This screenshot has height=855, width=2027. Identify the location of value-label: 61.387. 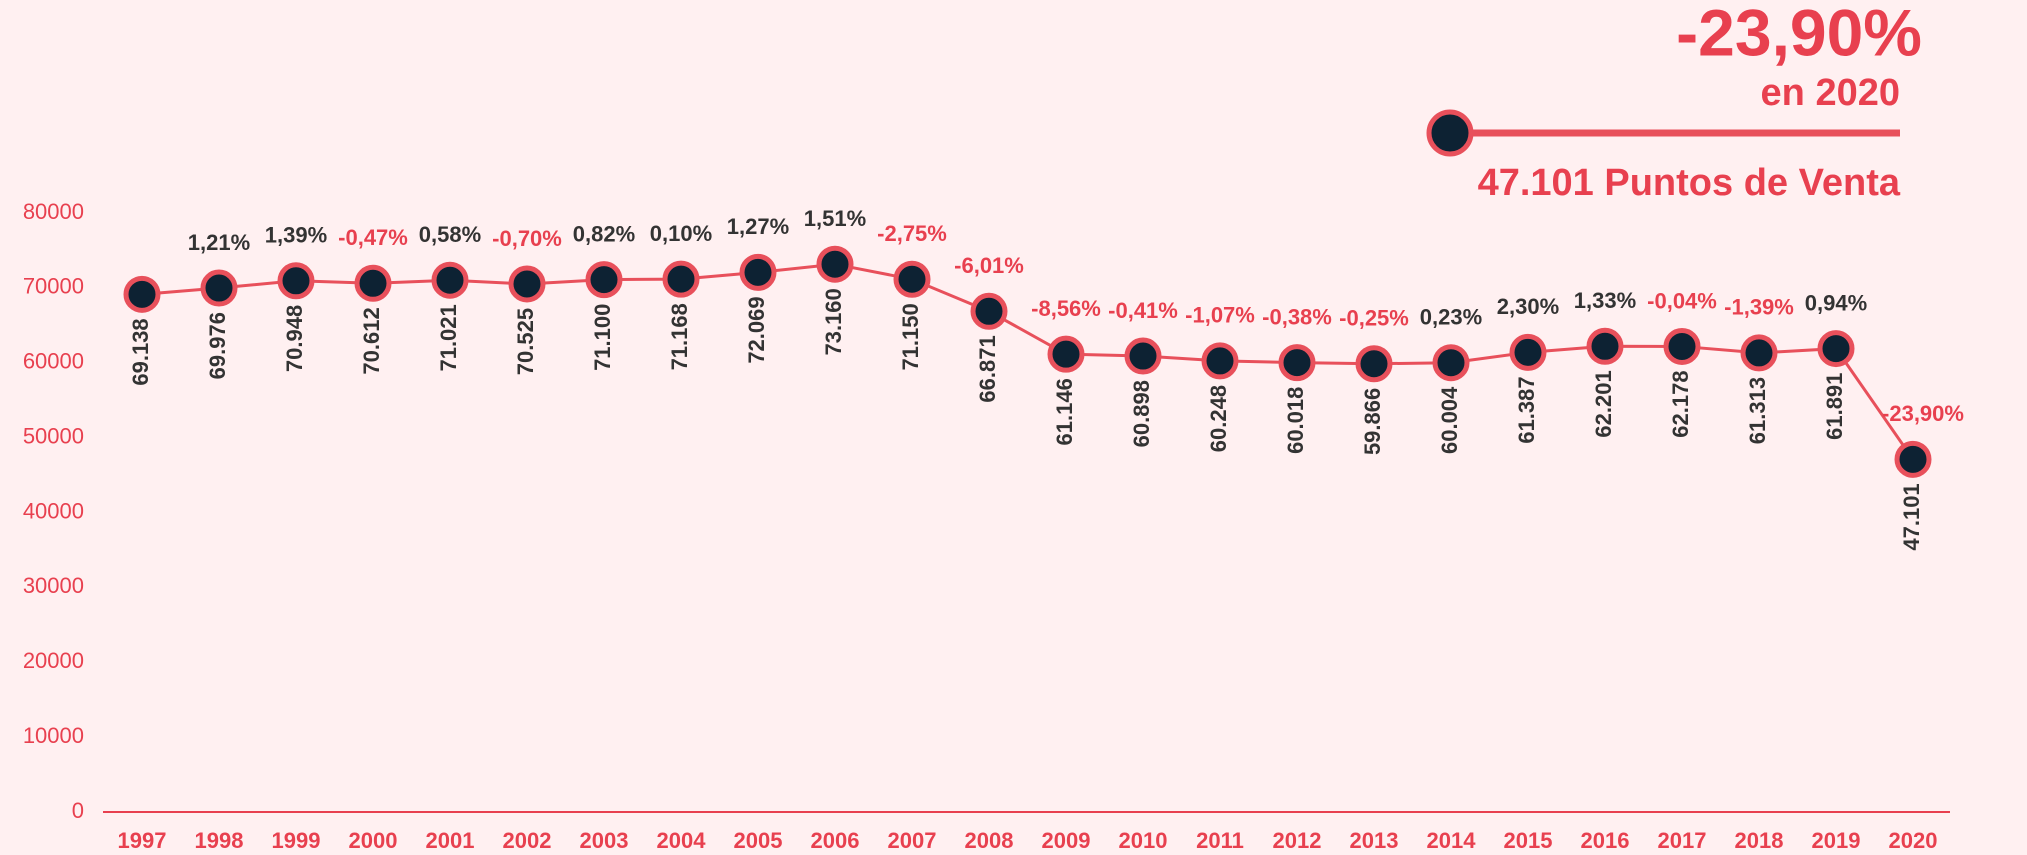
(1526, 409).